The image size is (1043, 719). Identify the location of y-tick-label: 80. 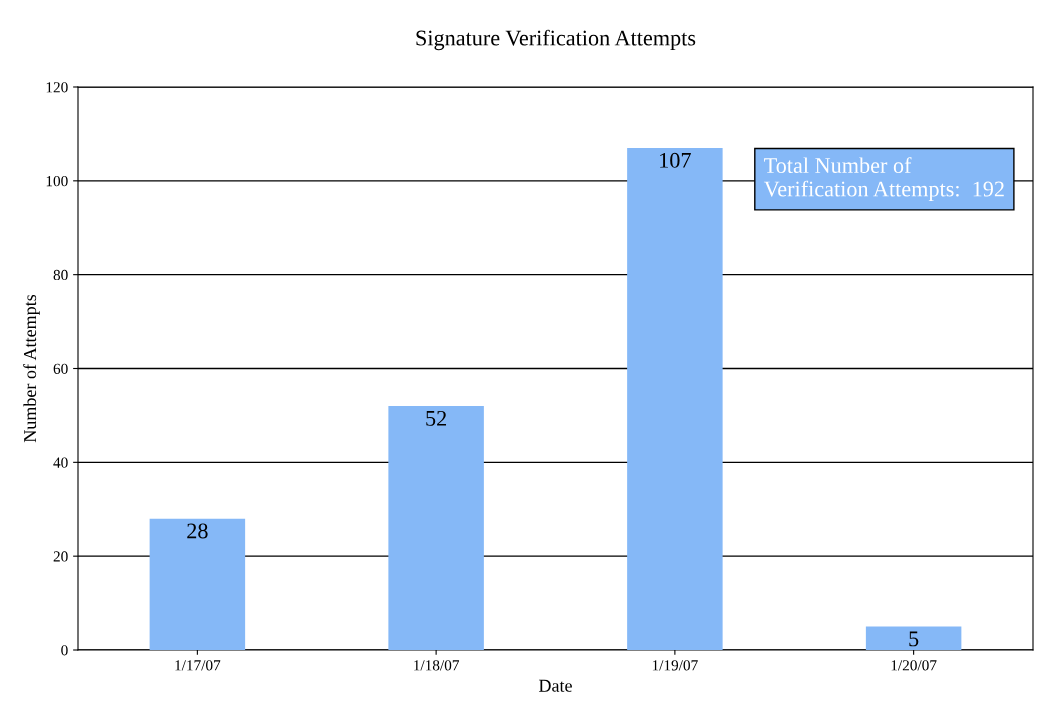
(60, 275).